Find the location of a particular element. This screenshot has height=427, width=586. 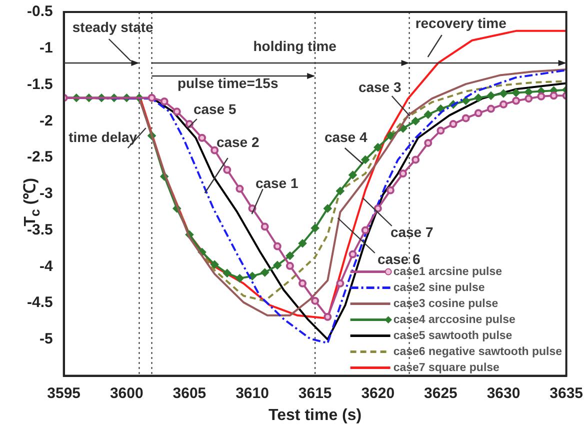

annotation: steady state is located at coordinates (113, 26).